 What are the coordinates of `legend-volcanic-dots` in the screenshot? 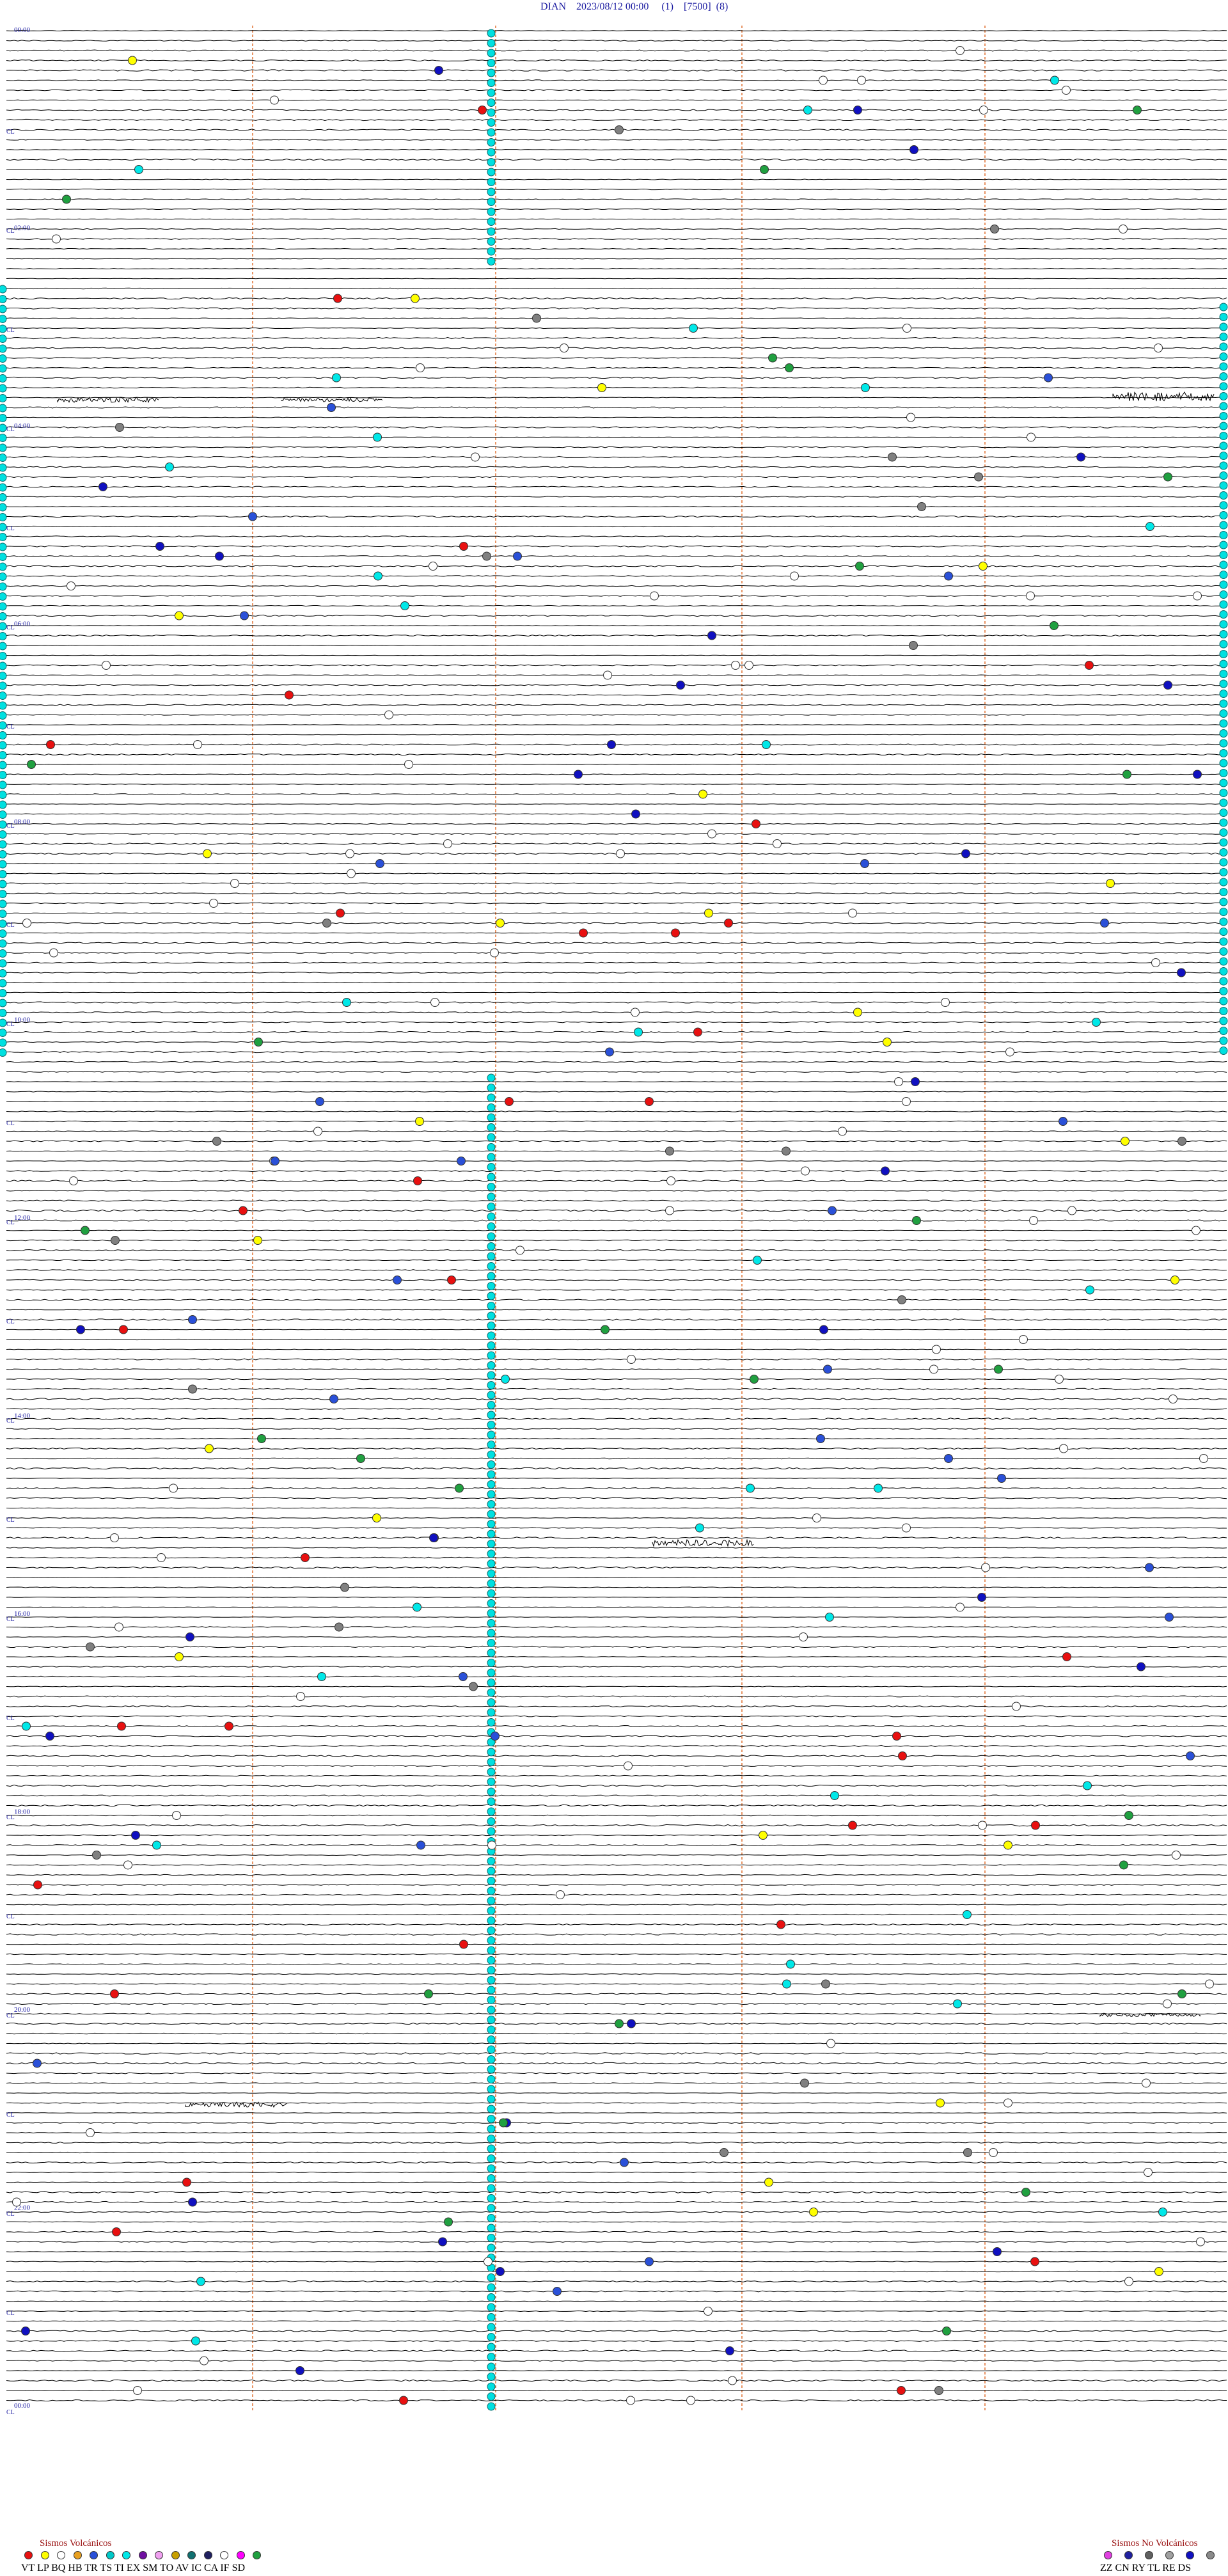 It's located at (158, 2555).